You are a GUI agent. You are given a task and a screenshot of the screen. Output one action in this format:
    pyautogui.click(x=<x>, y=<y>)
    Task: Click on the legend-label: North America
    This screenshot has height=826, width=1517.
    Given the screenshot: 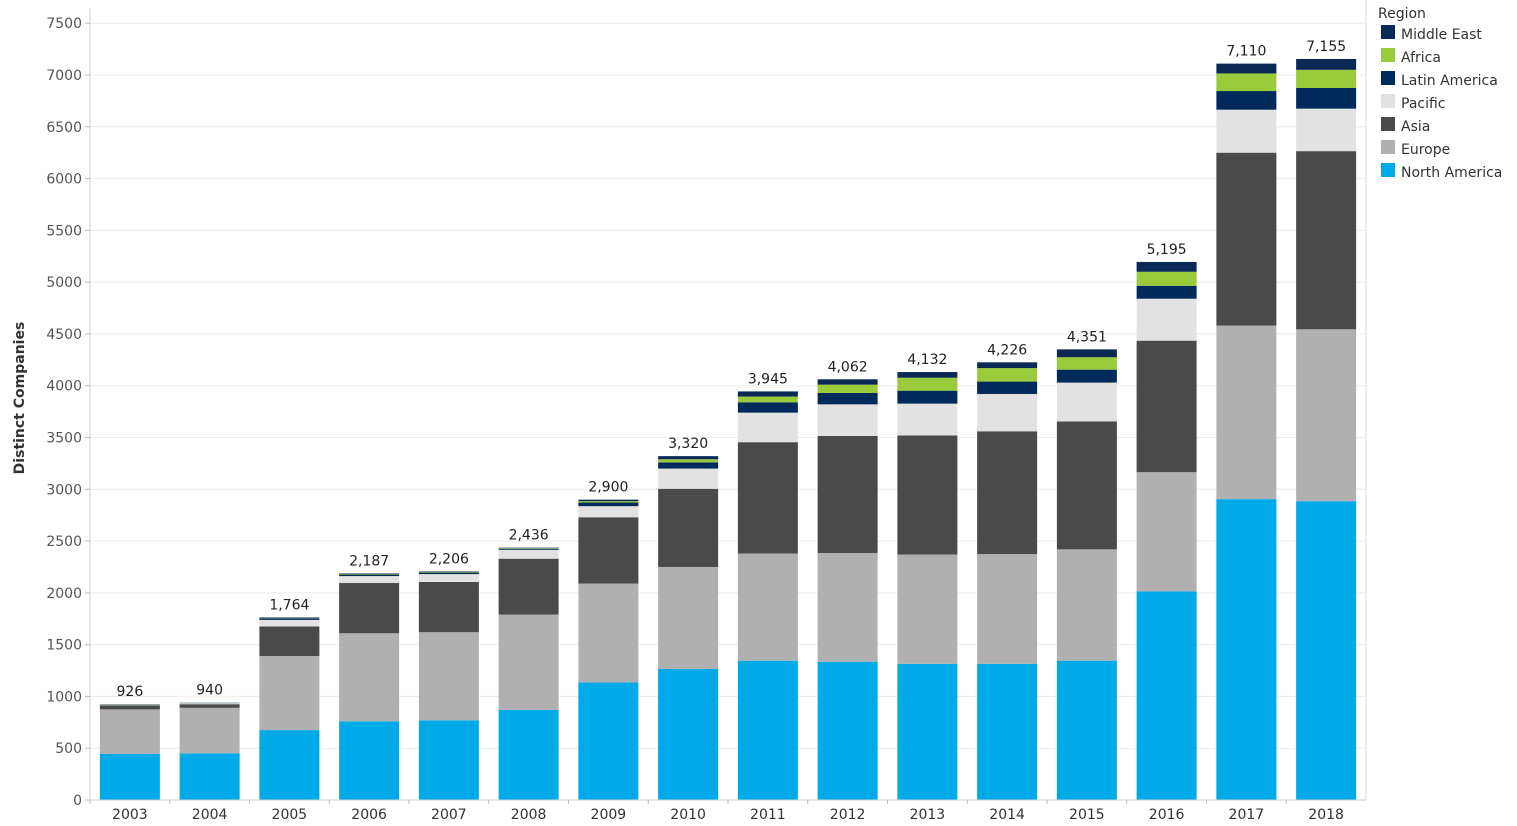 What is the action you would take?
    pyautogui.click(x=1451, y=173)
    